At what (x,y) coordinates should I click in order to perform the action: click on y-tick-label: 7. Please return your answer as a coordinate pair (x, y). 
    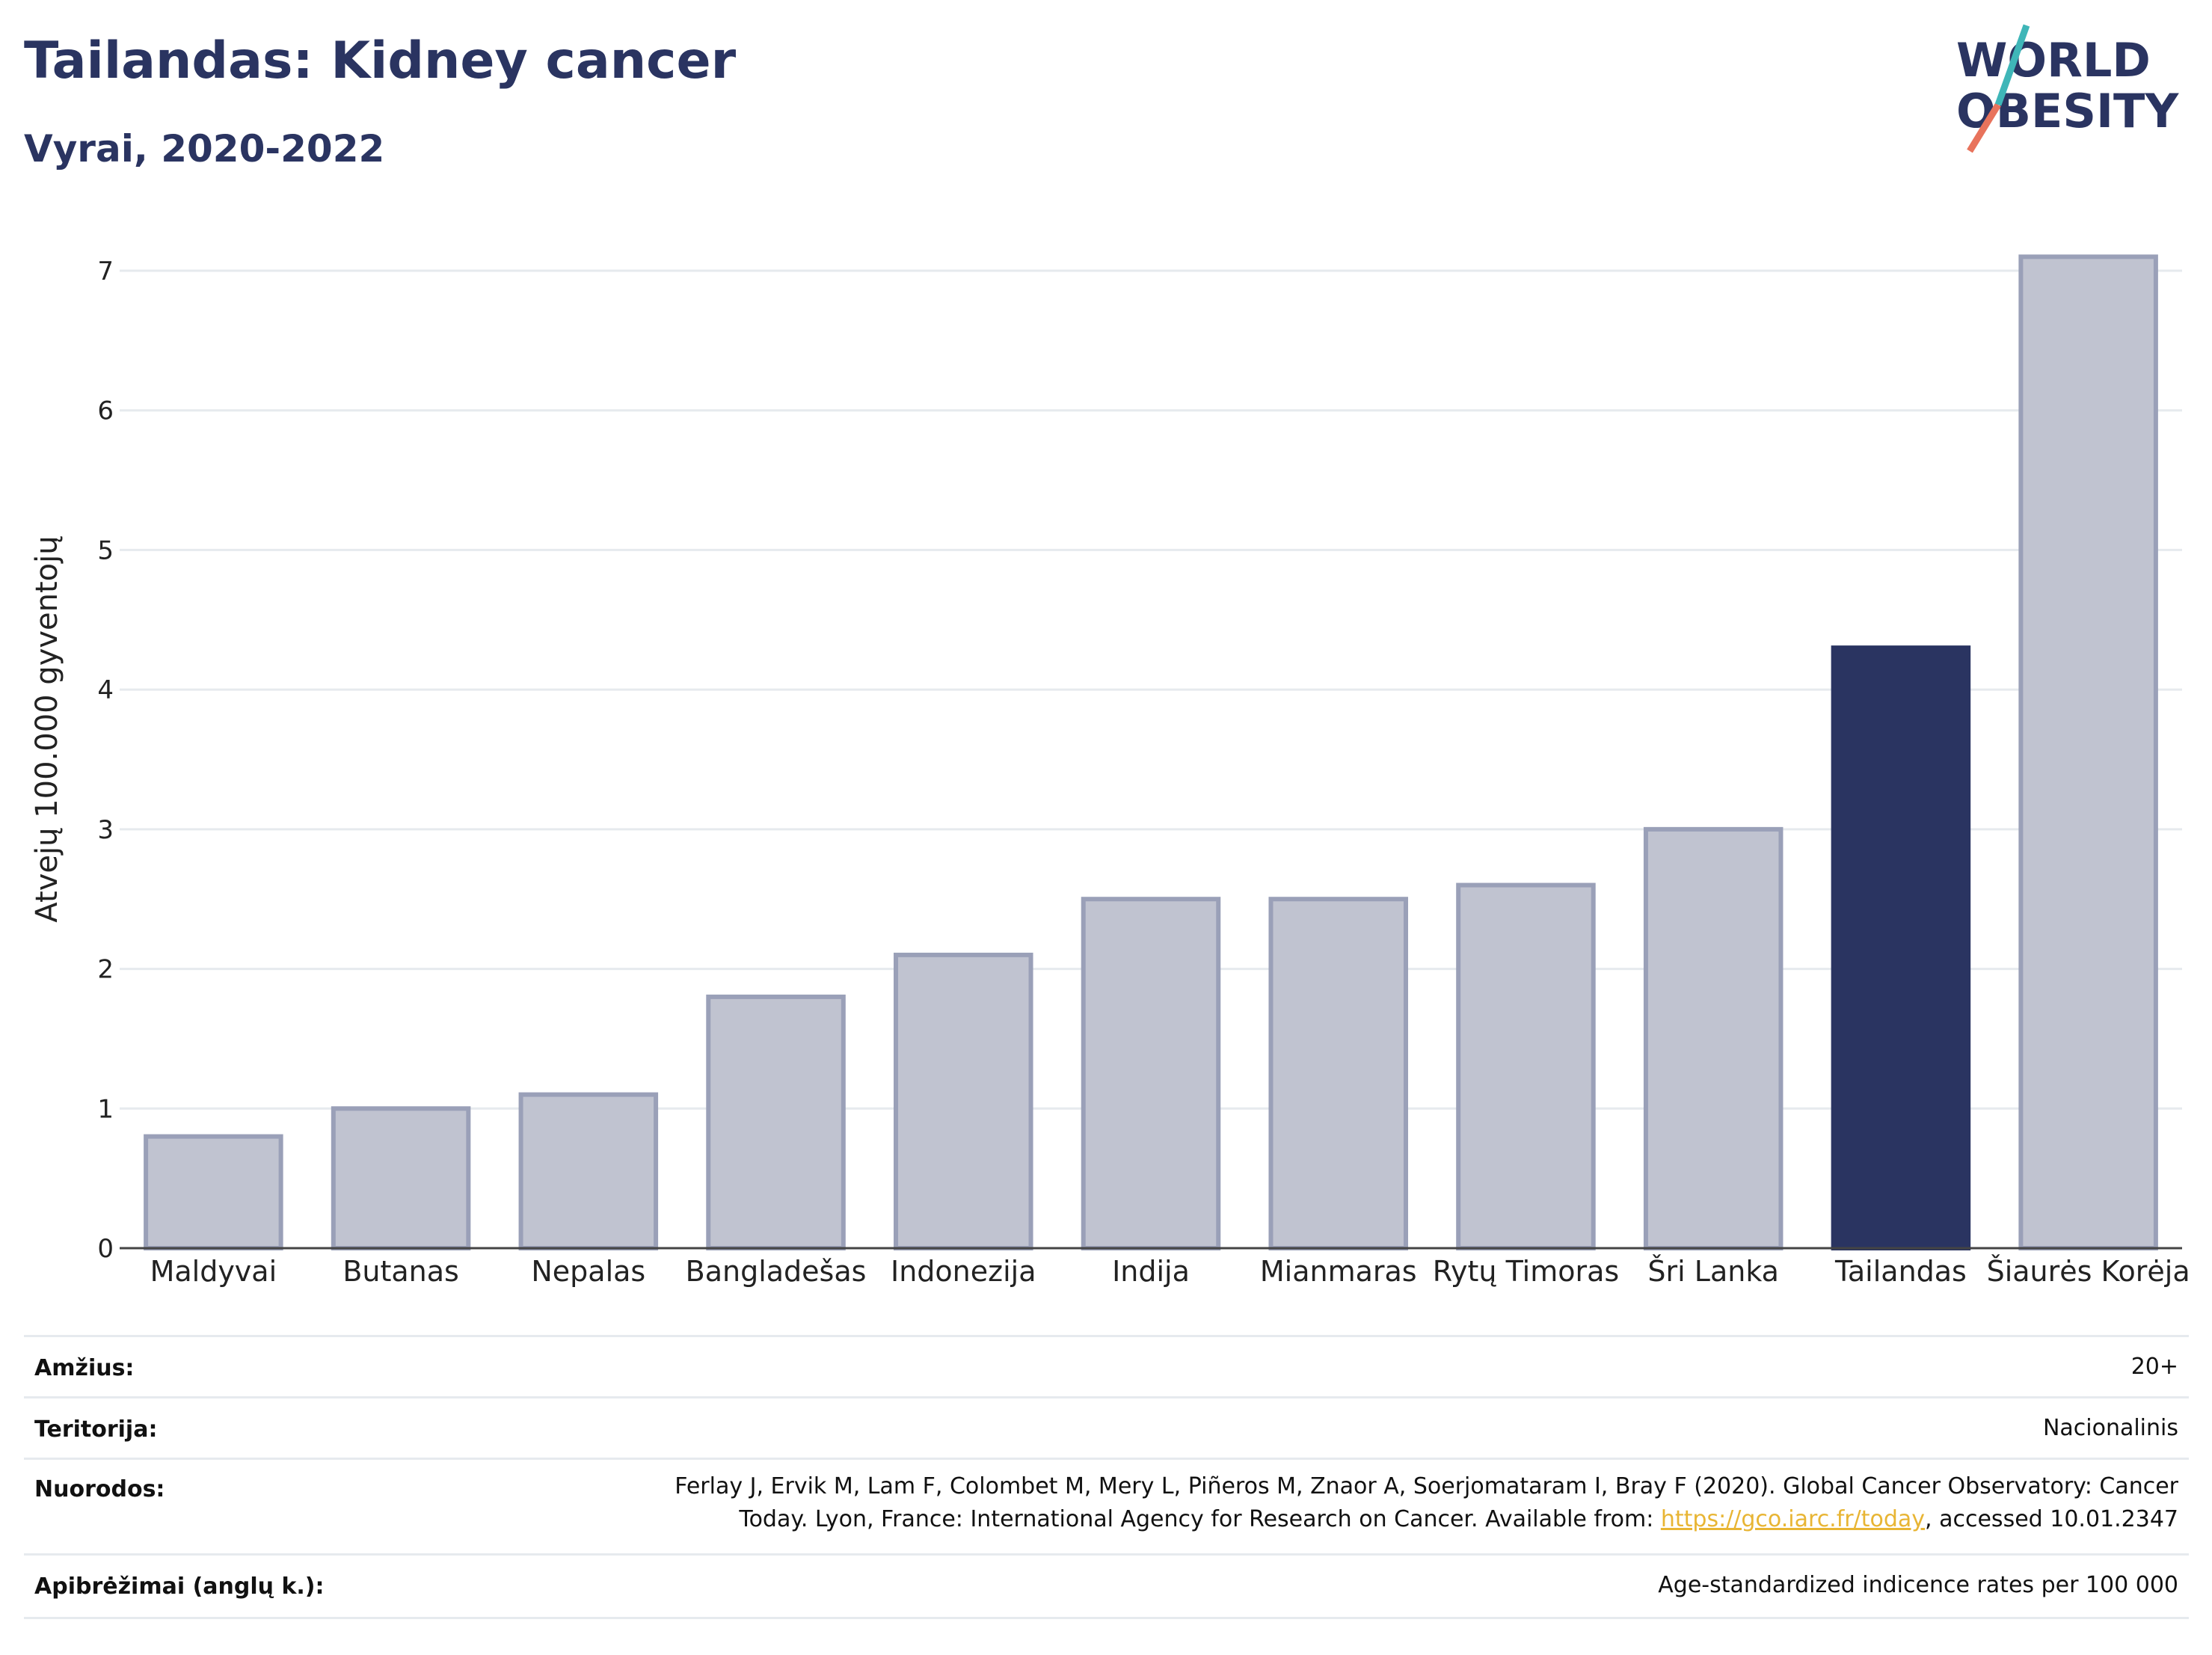
    Looking at the image, I should click on (105, 271).